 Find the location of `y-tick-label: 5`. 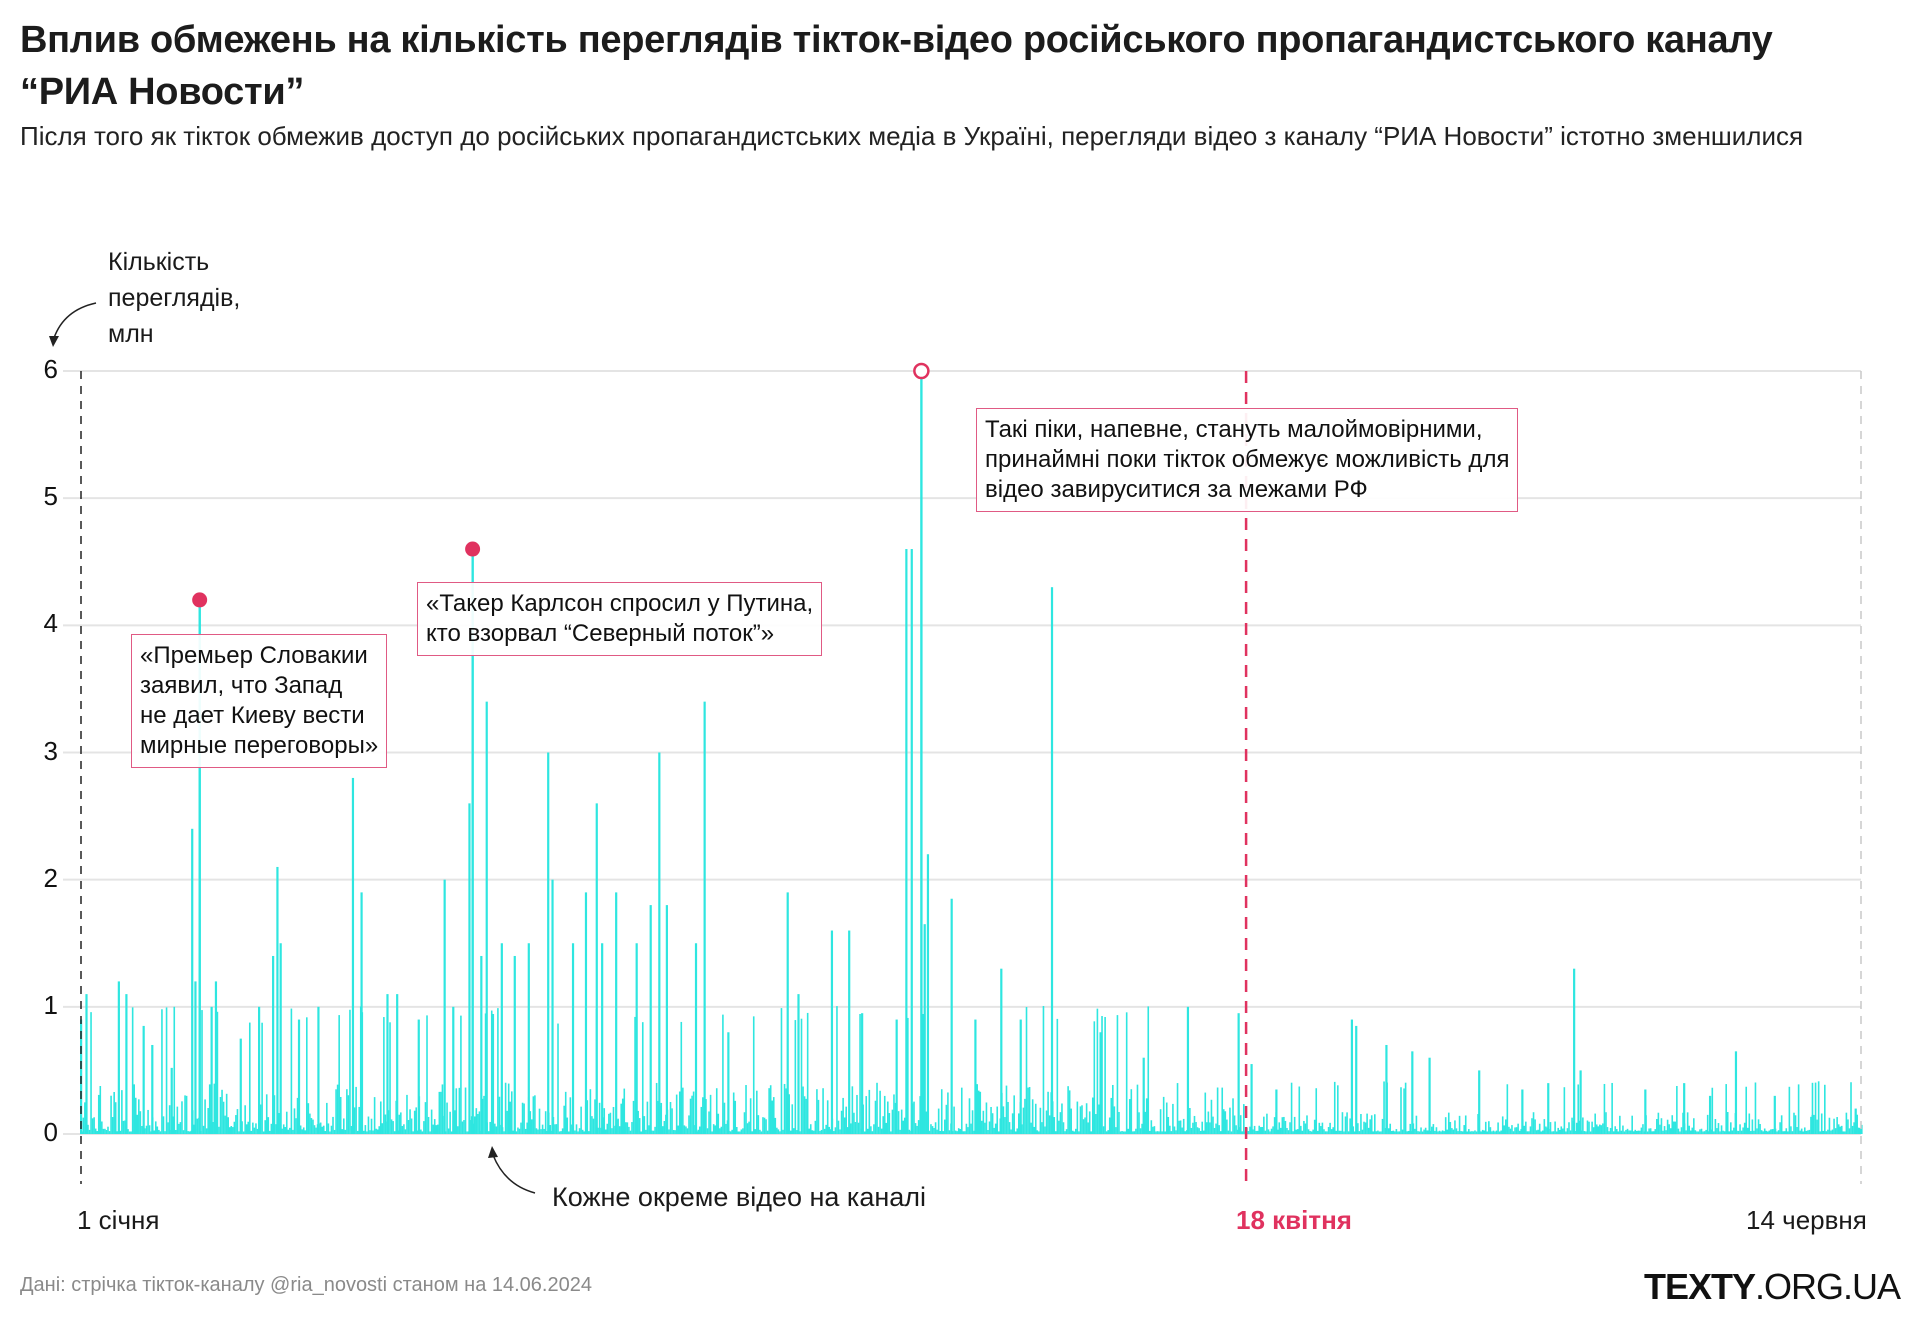

y-tick-label: 5 is located at coordinates (50, 496).